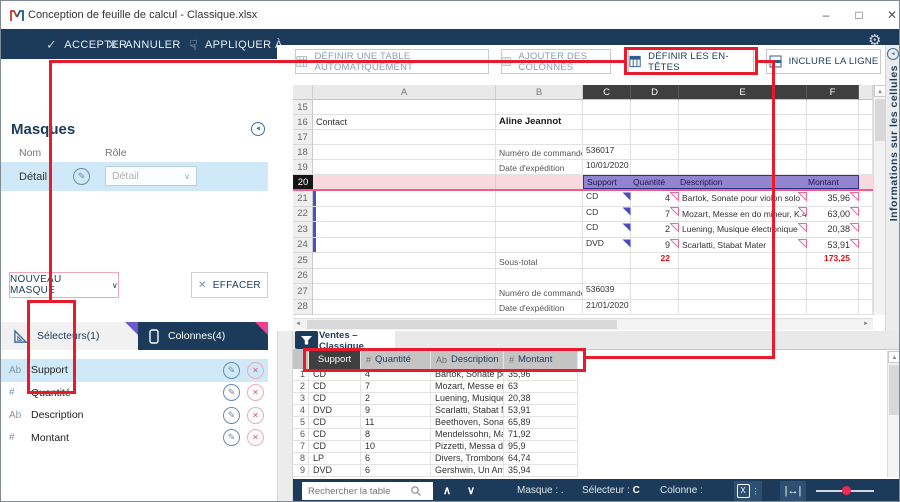 The height and width of the screenshot is (502, 900). What do you see at coordinates (203, 336) in the screenshot?
I see `tab-colonnes: Colonnes(4)` at bounding box center [203, 336].